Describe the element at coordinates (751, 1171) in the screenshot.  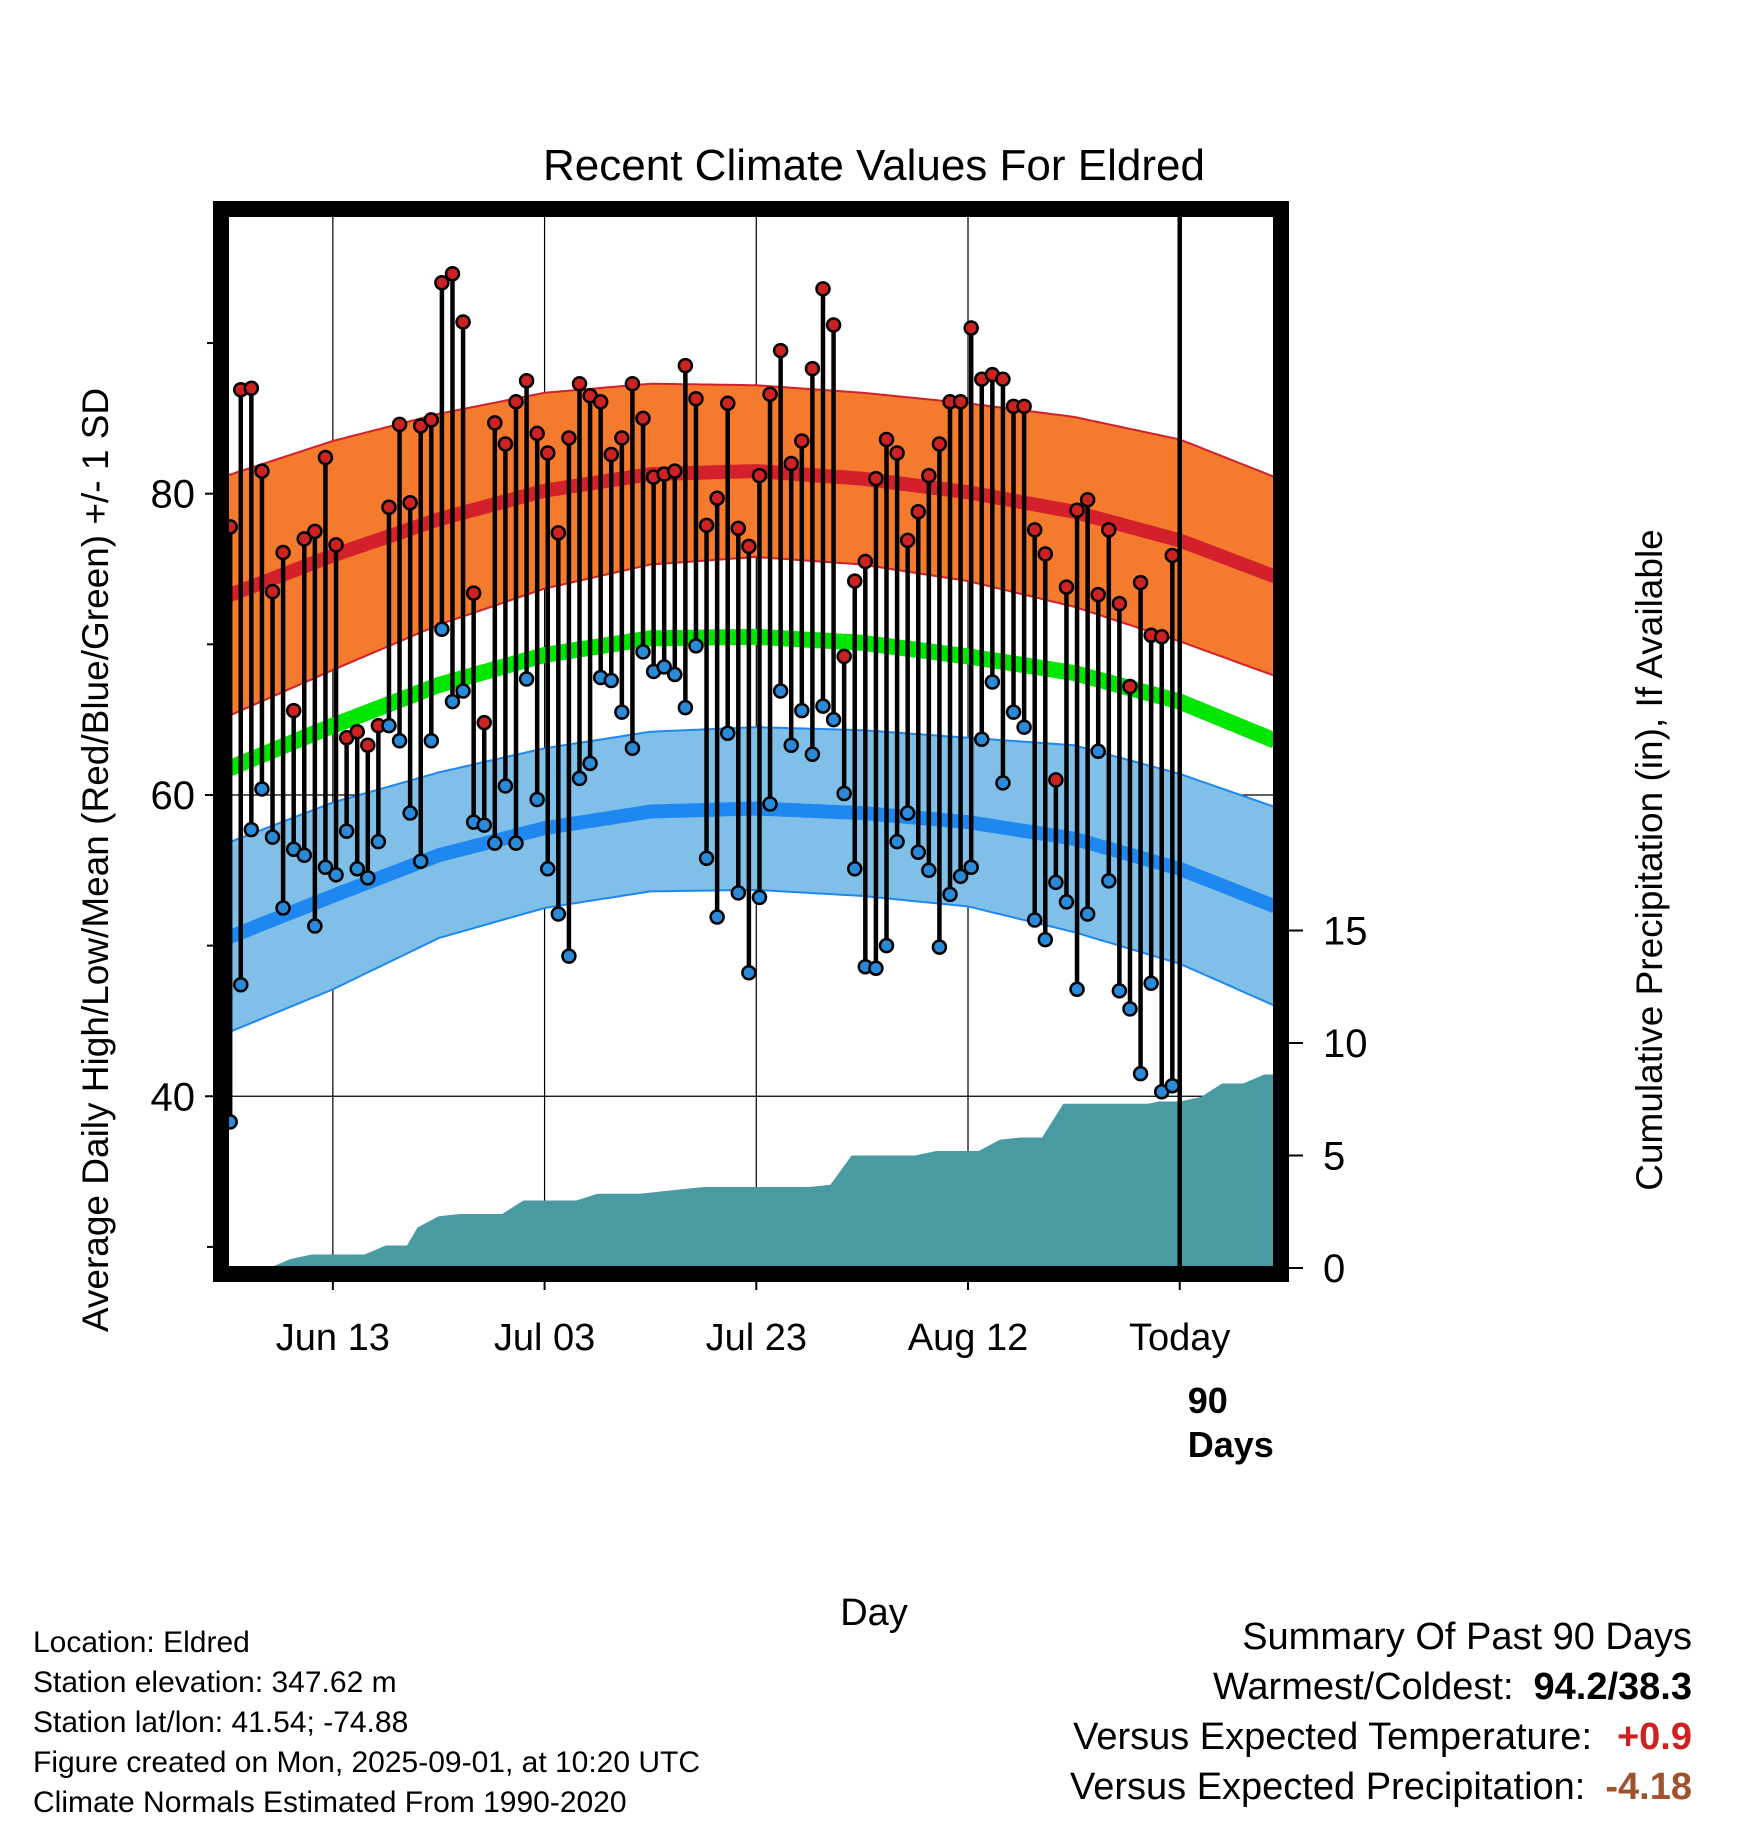
I see `precip-fill` at that location.